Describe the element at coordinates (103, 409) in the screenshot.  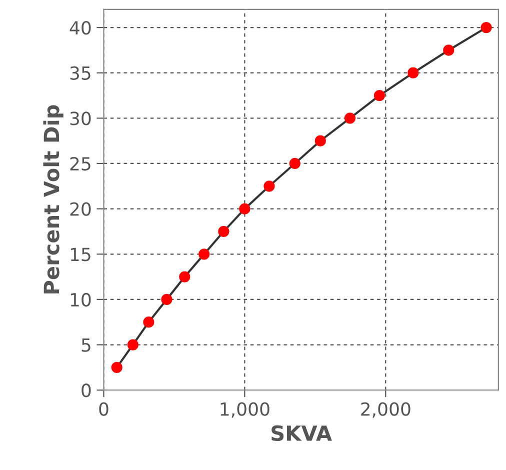
I see `x-tick-label: 0` at that location.